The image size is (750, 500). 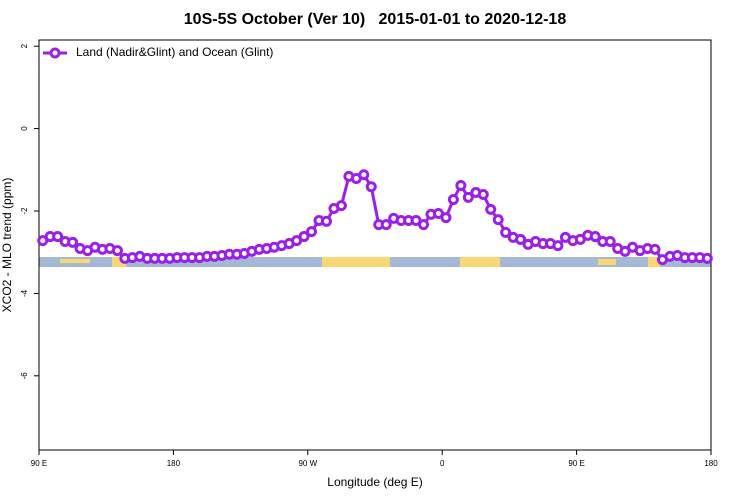 I want to click on y-tick-label: -4, so click(x=24, y=293).